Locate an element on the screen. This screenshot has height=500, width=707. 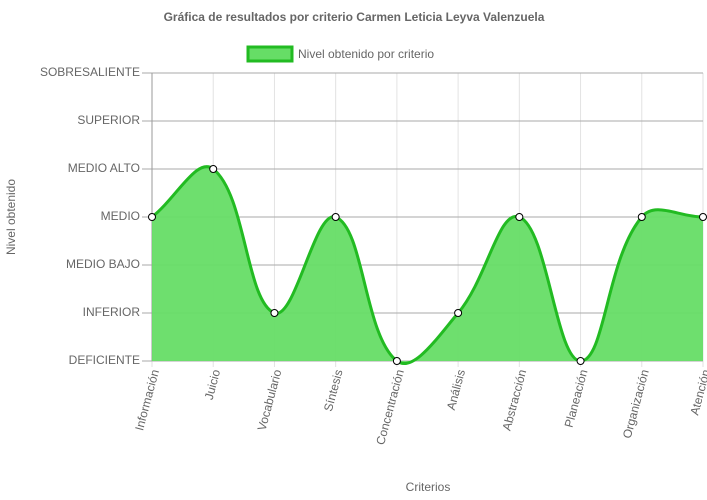
legend-label: Nivel obtenido por criterio is located at coordinates (366, 54).